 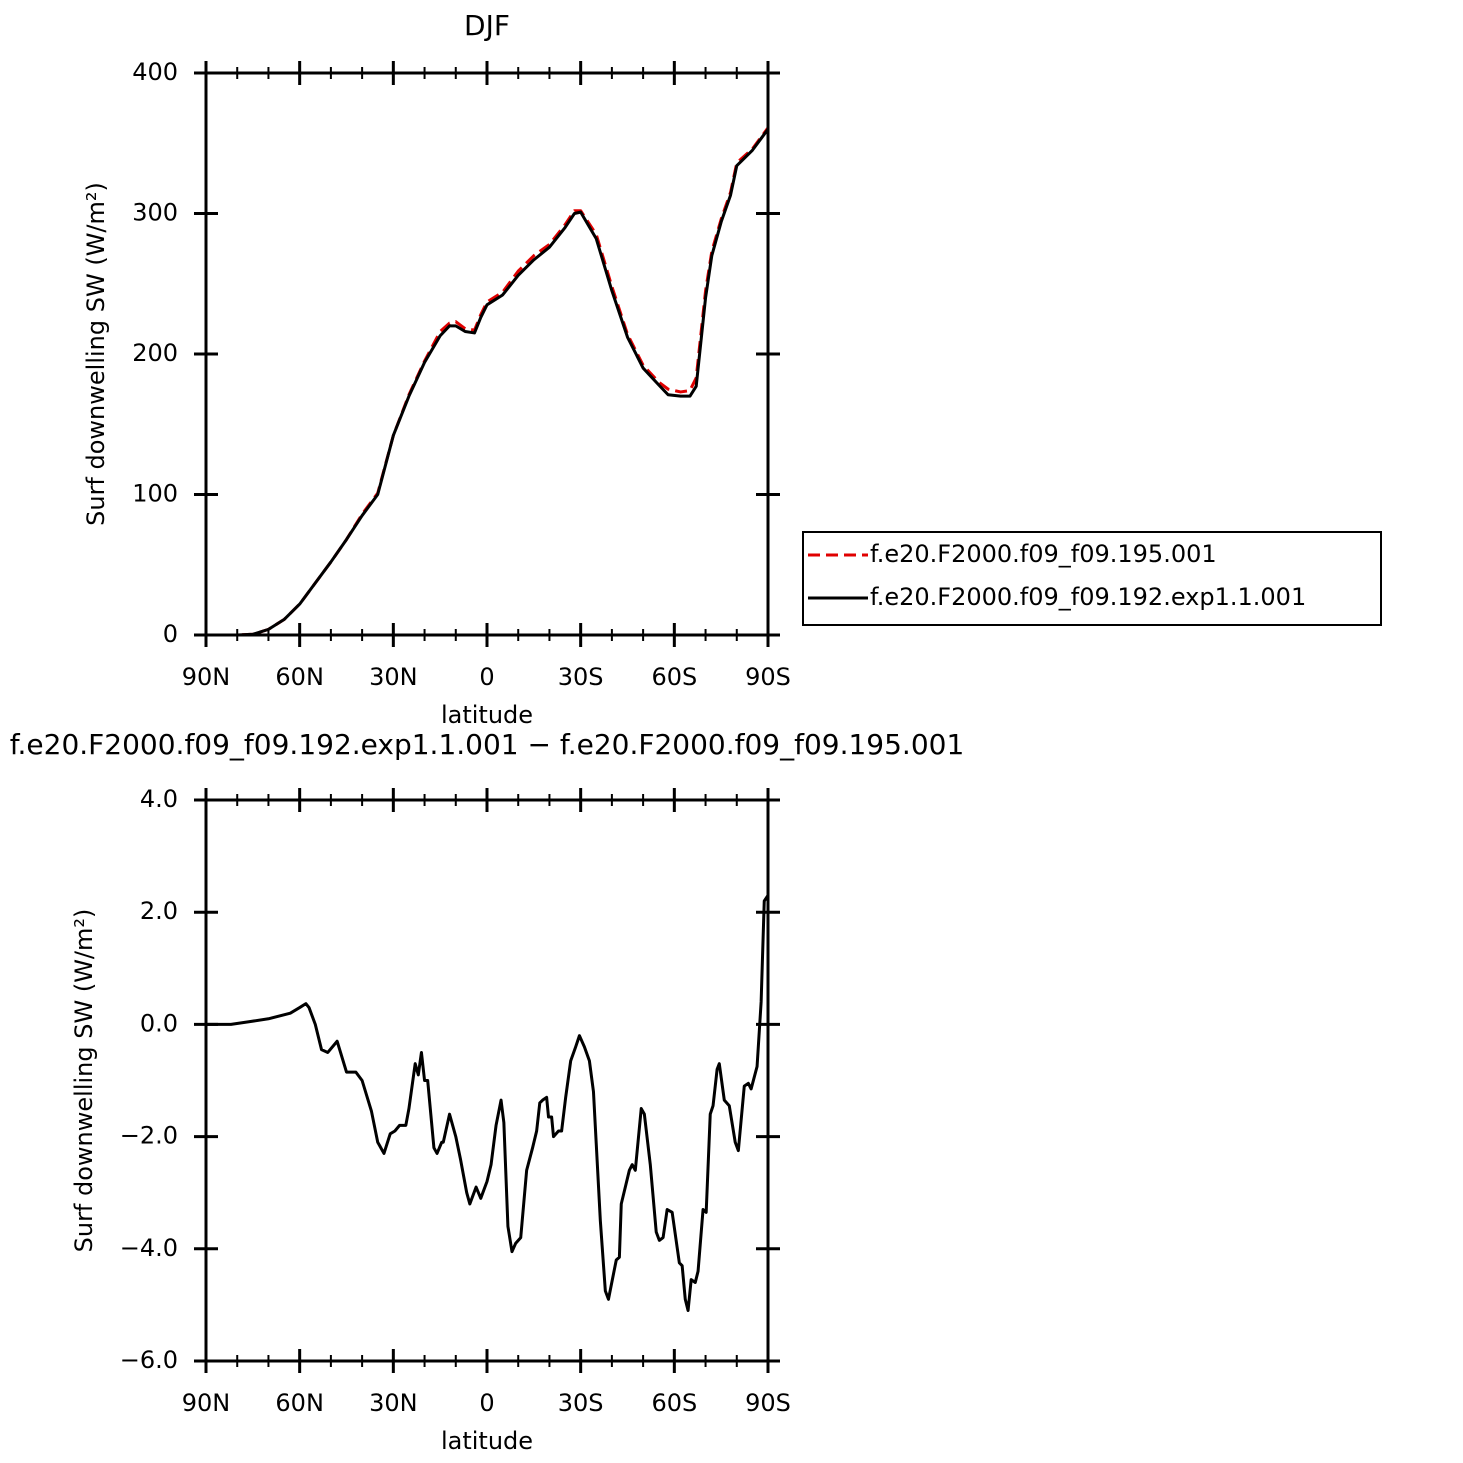 What do you see at coordinates (149, 1136) in the screenshot?
I see `y-tick-label: −2.0` at bounding box center [149, 1136].